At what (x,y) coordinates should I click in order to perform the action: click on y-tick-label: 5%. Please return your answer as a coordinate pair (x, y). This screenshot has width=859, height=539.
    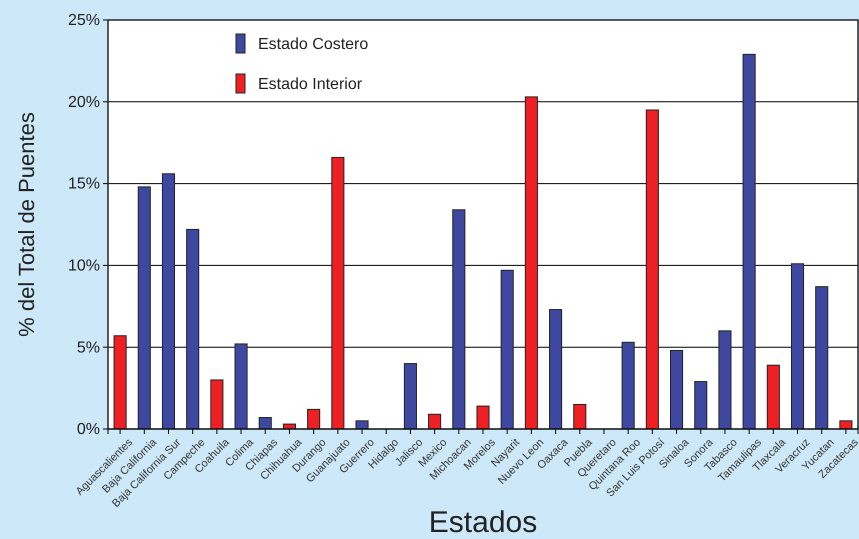
    Looking at the image, I should click on (88, 347).